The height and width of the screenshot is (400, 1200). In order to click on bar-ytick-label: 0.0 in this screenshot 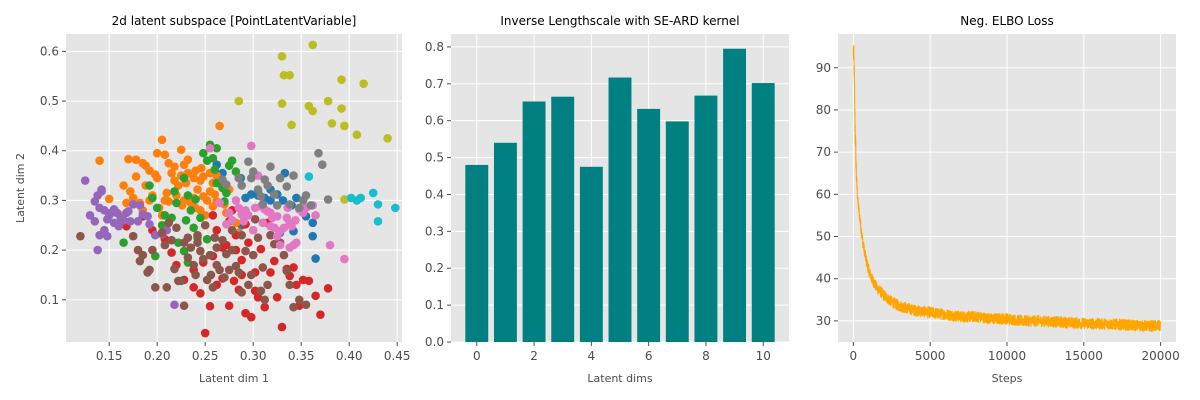, I will do `click(434, 342)`.